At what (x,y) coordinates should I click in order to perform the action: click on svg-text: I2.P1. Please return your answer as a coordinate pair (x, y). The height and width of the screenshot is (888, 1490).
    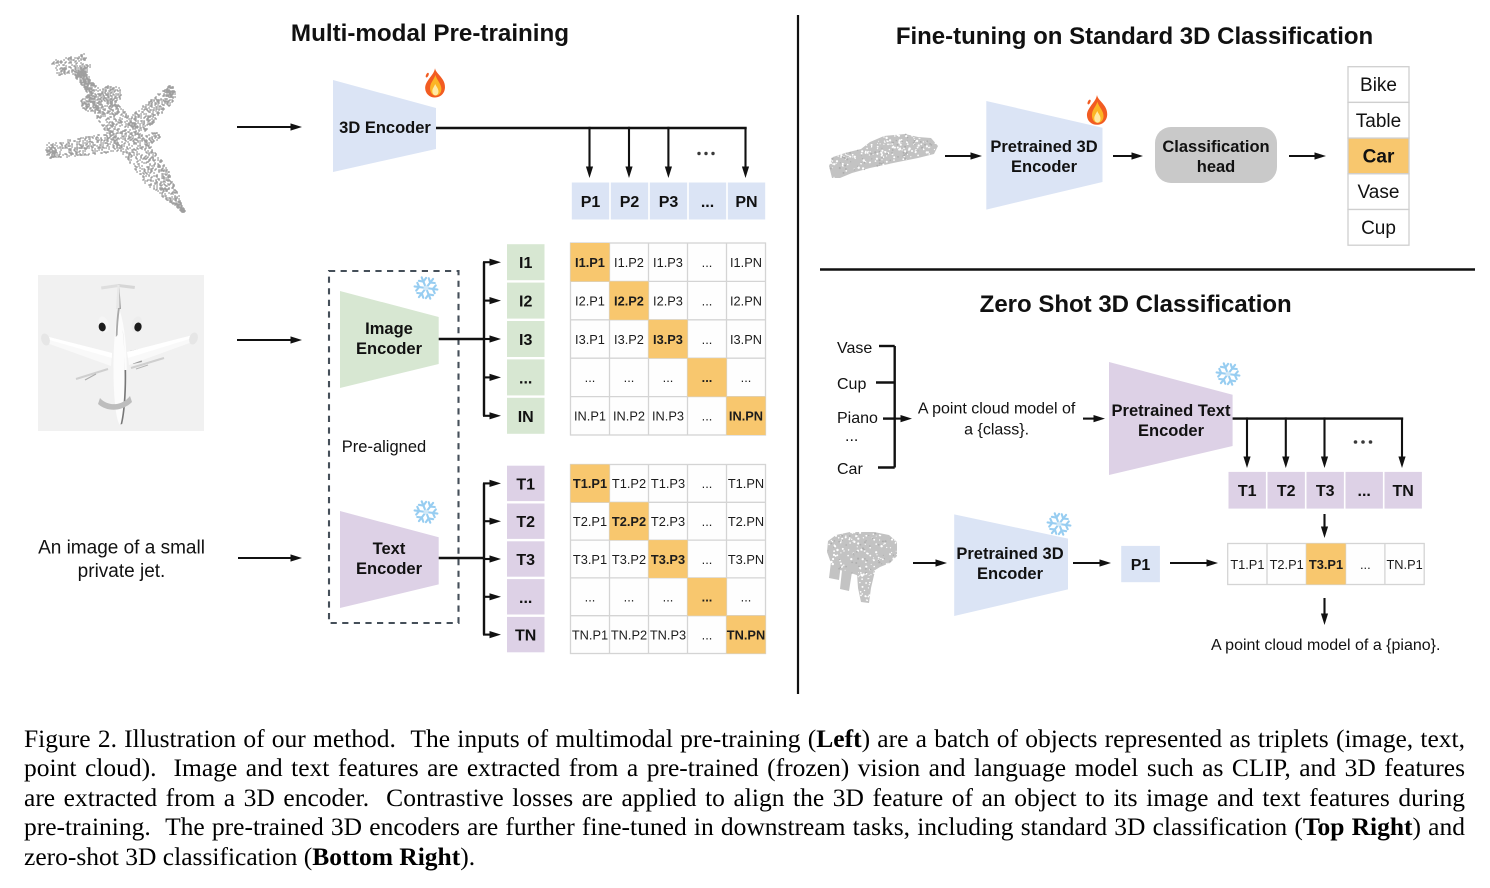
    Looking at the image, I should click on (590, 300).